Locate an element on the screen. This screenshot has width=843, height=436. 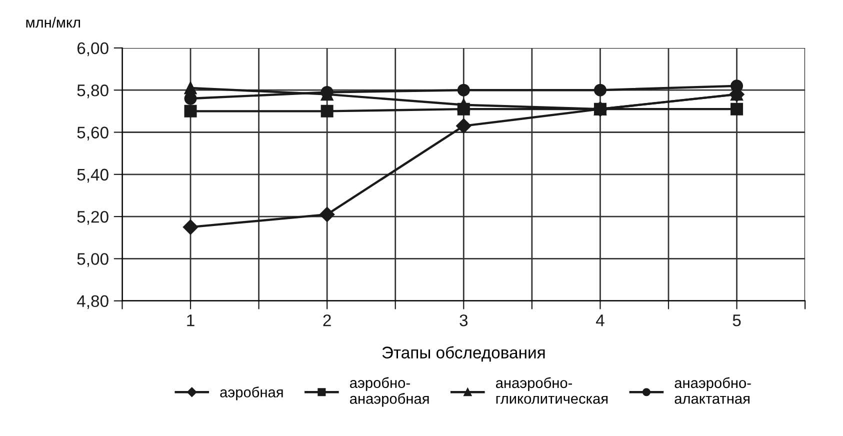
legend-label: анаэробно- гликолитическая is located at coordinates (552, 390).